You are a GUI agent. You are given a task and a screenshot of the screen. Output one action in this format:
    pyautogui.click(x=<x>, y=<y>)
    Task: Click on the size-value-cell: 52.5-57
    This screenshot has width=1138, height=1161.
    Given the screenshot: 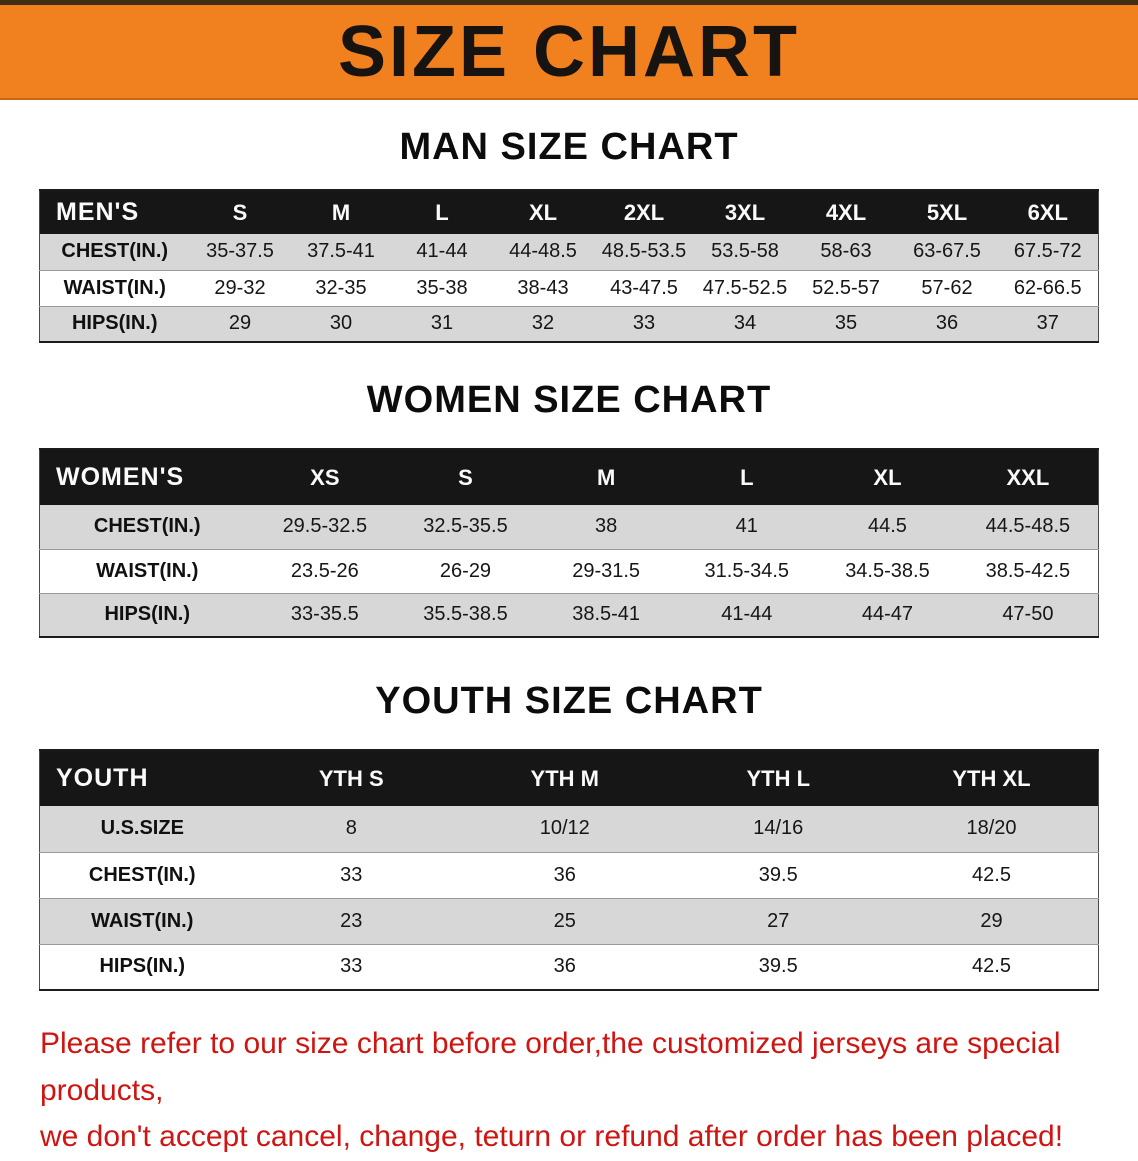 What is the action you would take?
    pyautogui.click(x=846, y=287)
    